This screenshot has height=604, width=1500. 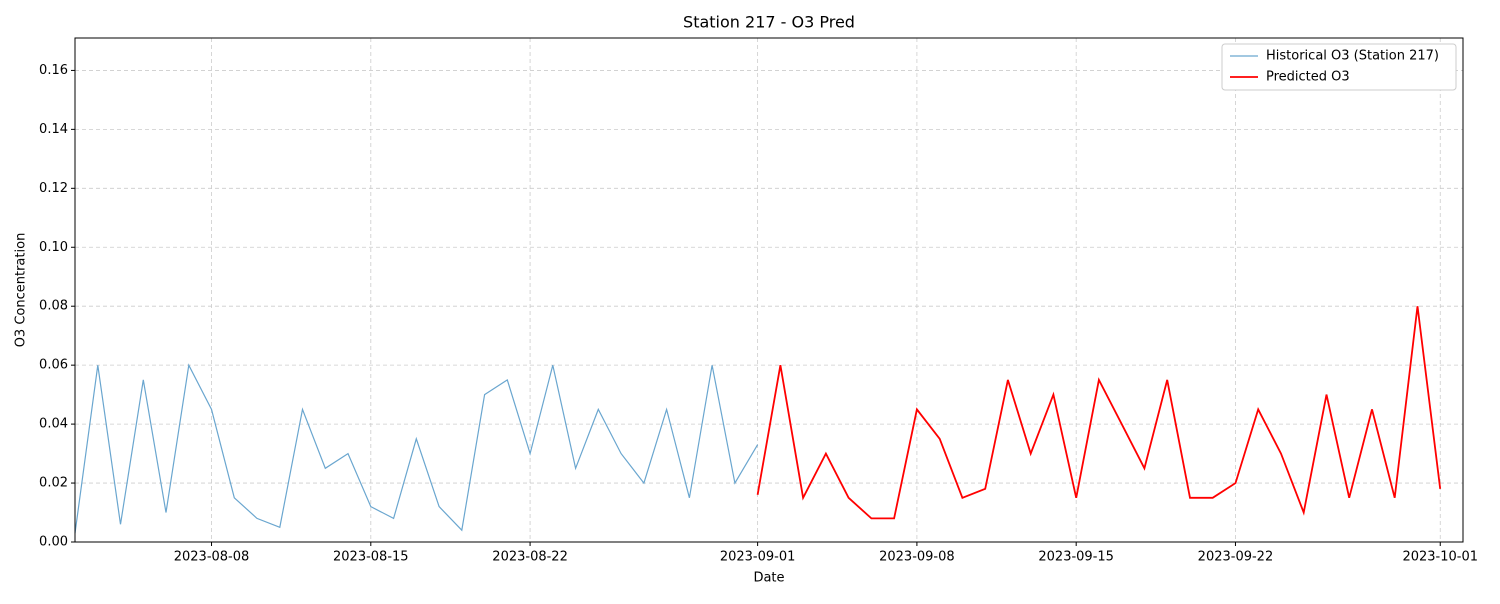 I want to click on y-tick-label: 0.12, so click(x=53, y=188).